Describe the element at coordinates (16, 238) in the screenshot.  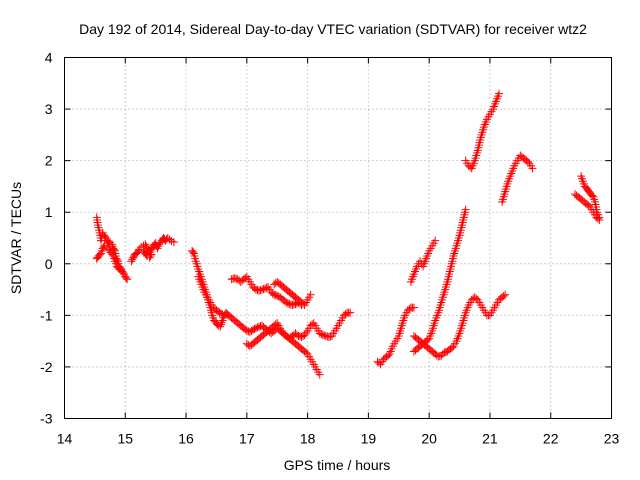
I see `y-axis-label: SDTVAR / TECUs` at that location.